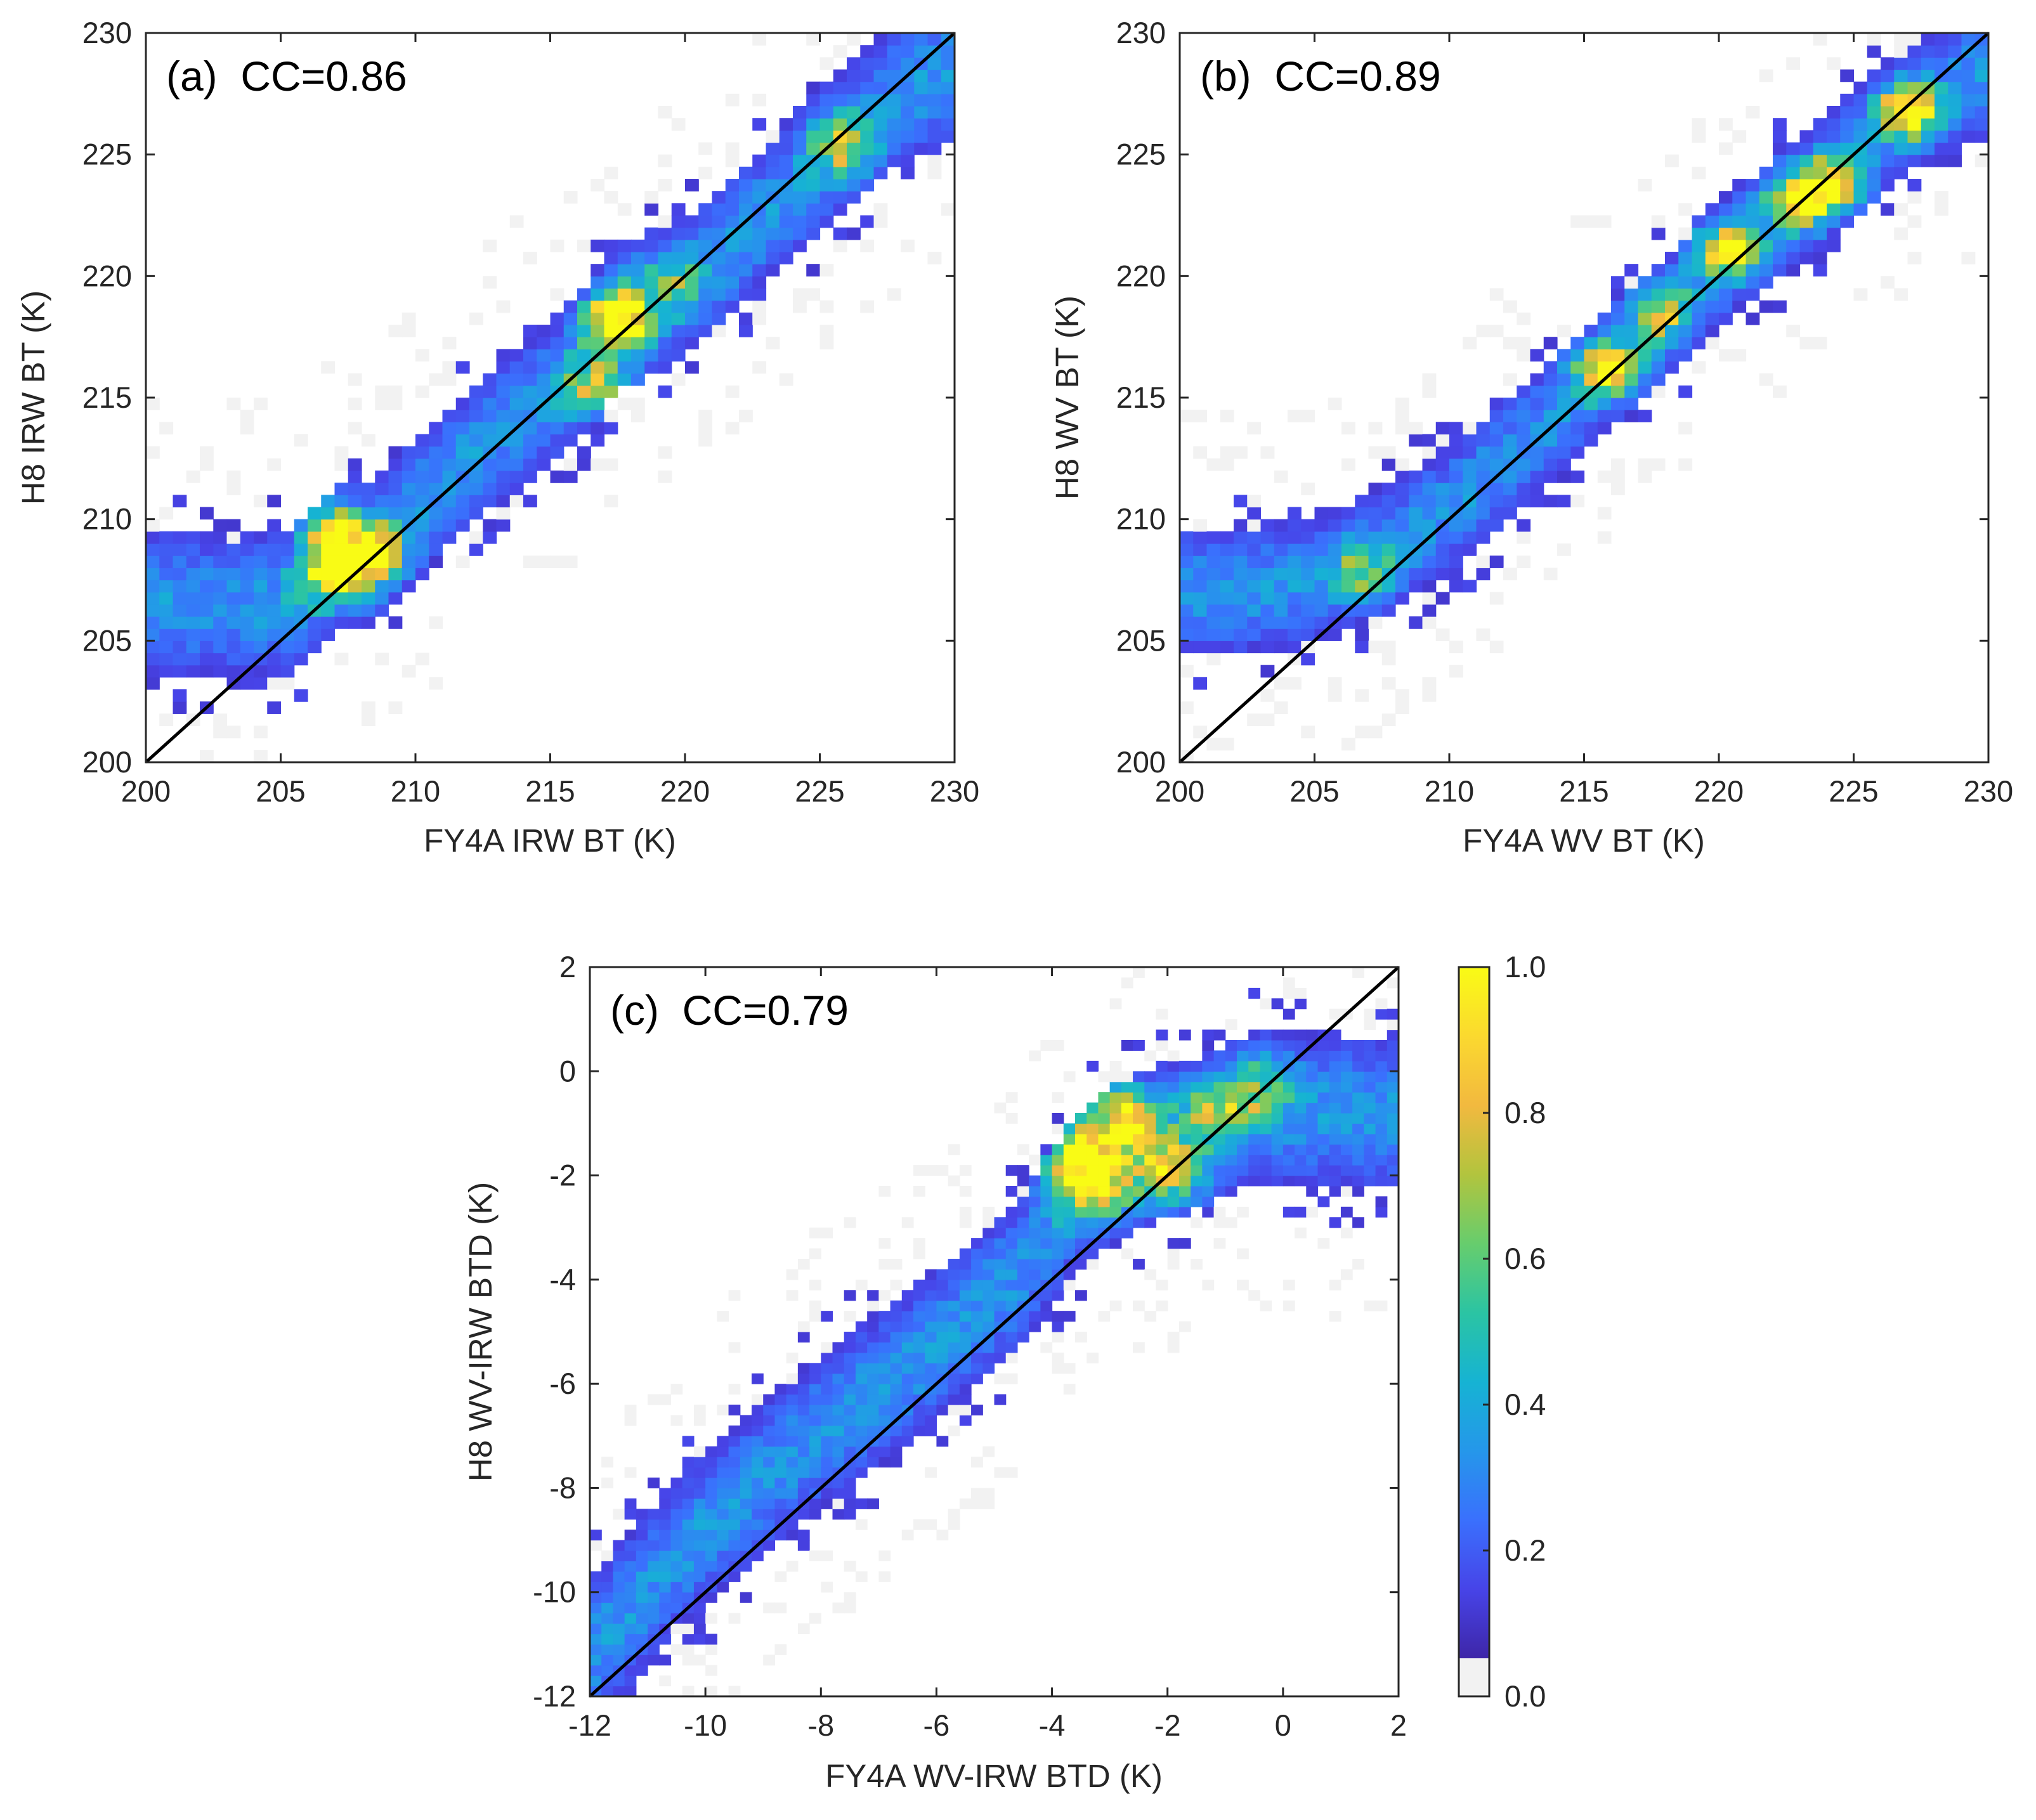 This screenshot has height=1820, width=2036. Describe the element at coordinates (820, 1725) in the screenshot. I see `x-tick-label: -8` at that location.